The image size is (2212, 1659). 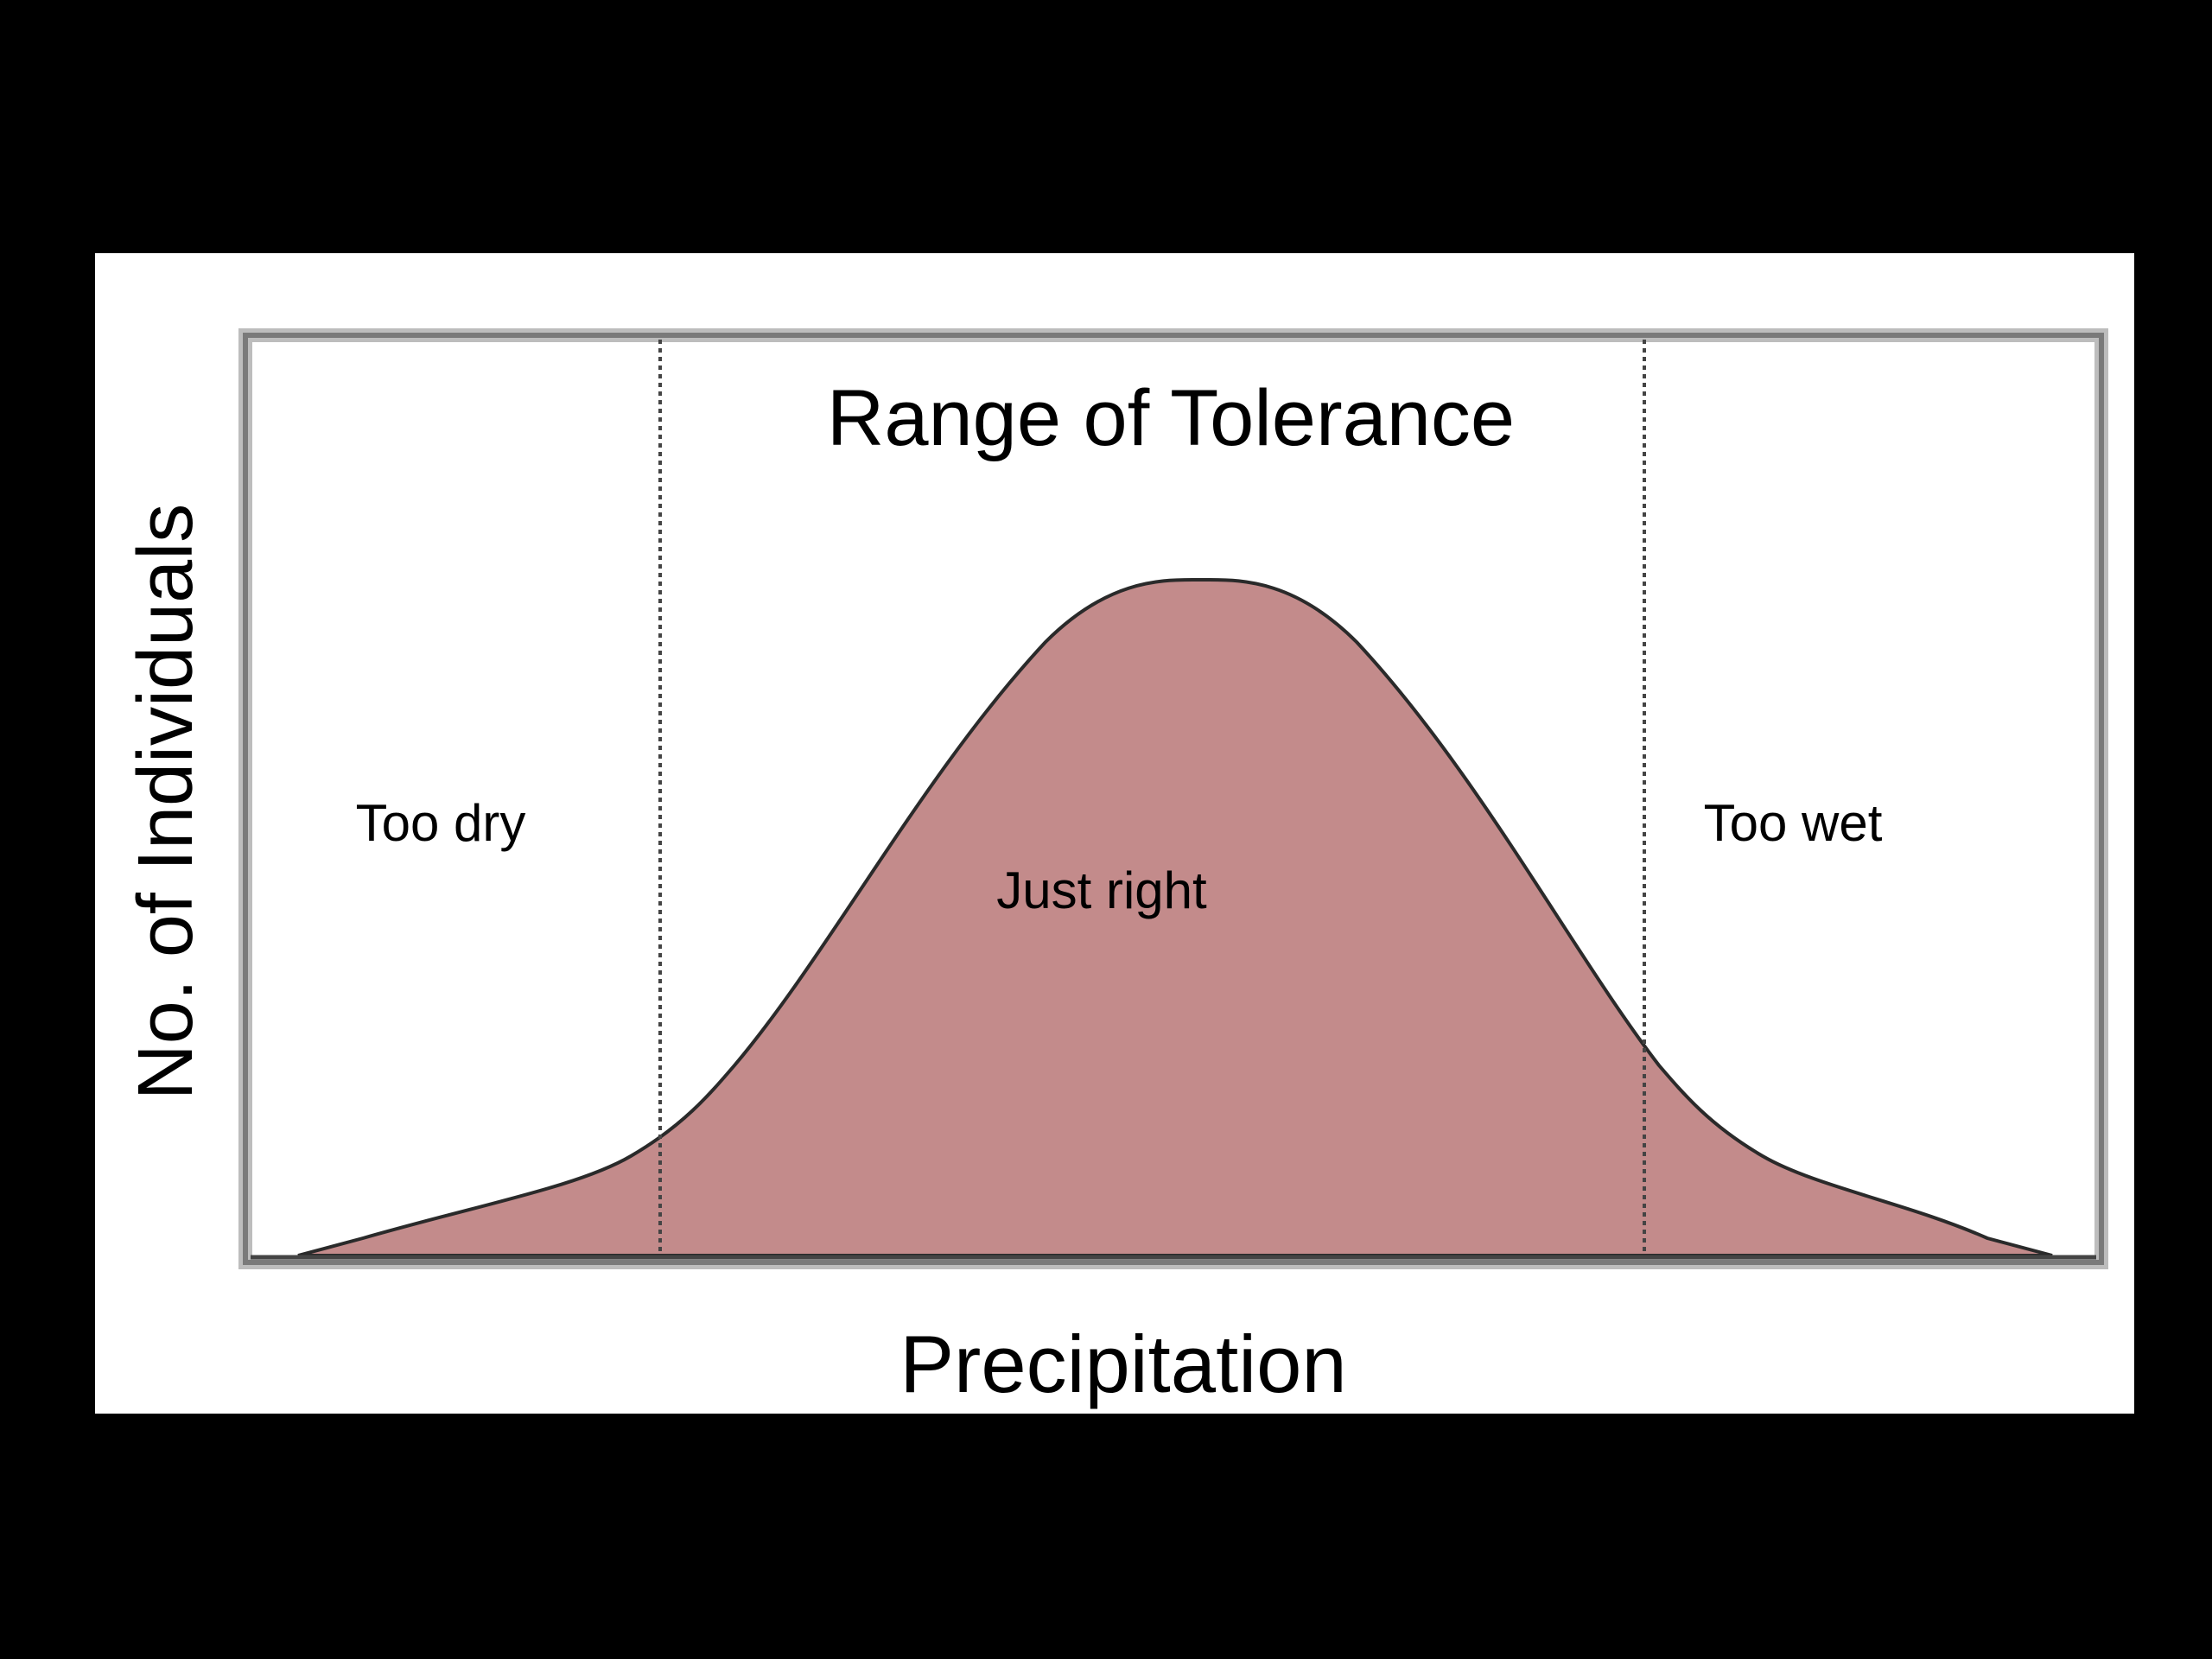 I want to click on zone-label-just-right: Just right, so click(x=1101, y=890).